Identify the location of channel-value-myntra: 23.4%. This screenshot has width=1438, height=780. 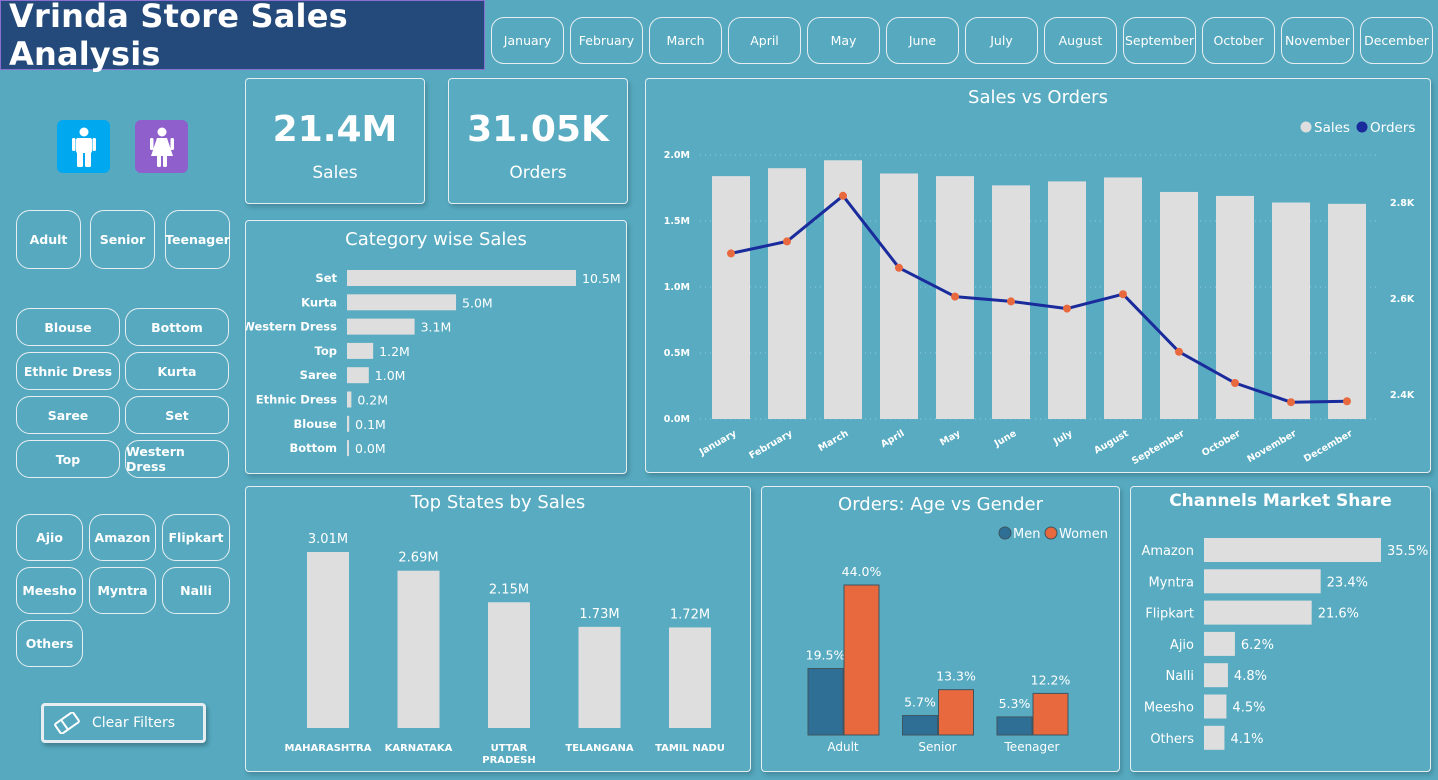
(1347, 582).